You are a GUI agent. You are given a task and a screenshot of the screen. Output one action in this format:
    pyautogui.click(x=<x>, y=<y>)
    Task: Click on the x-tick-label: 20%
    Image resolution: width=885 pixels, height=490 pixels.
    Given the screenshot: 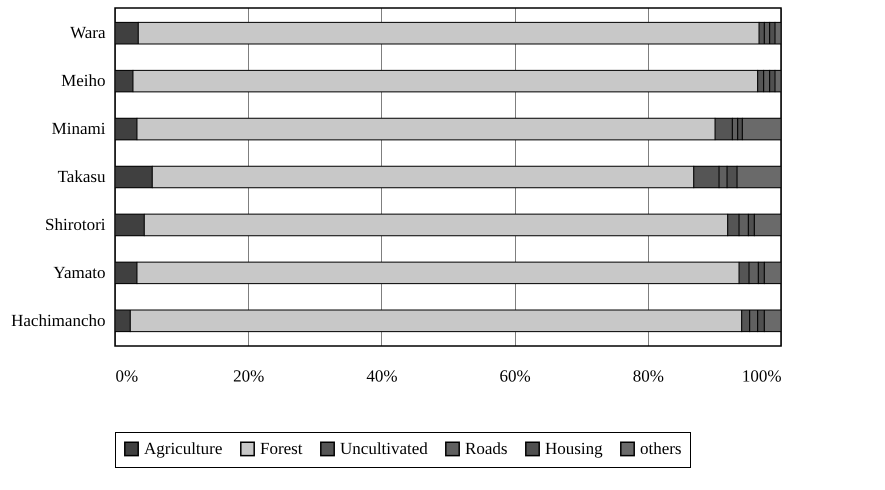 What is the action you would take?
    pyautogui.click(x=248, y=376)
    